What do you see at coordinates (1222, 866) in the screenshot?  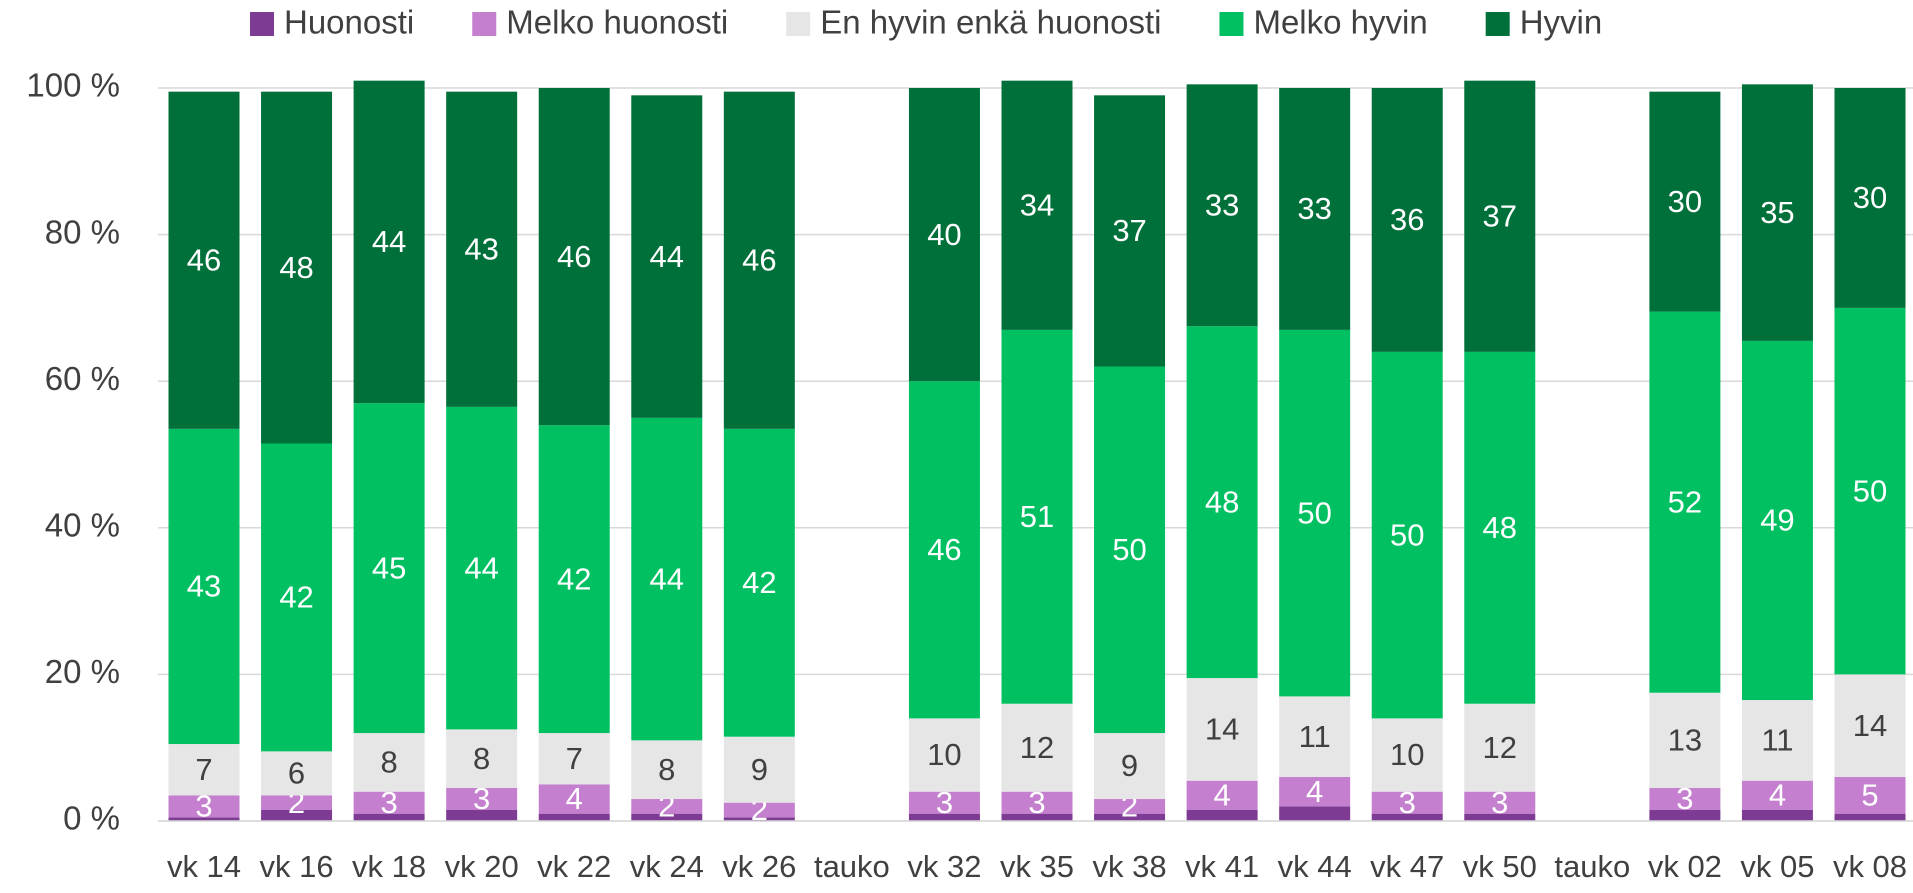 I see `x-tick-label: vk 41` at bounding box center [1222, 866].